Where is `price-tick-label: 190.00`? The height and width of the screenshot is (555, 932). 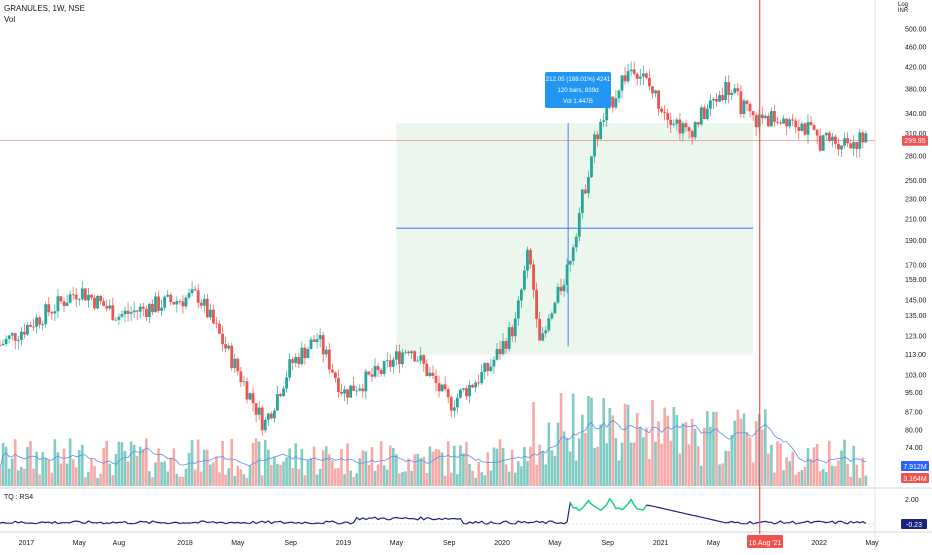
price-tick-label: 190.00 is located at coordinates (916, 241).